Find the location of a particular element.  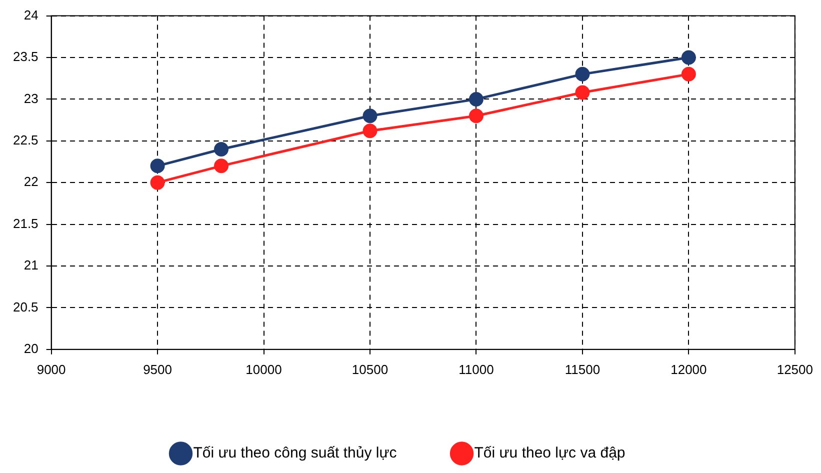

x-tick-label: 12500 is located at coordinates (795, 369).